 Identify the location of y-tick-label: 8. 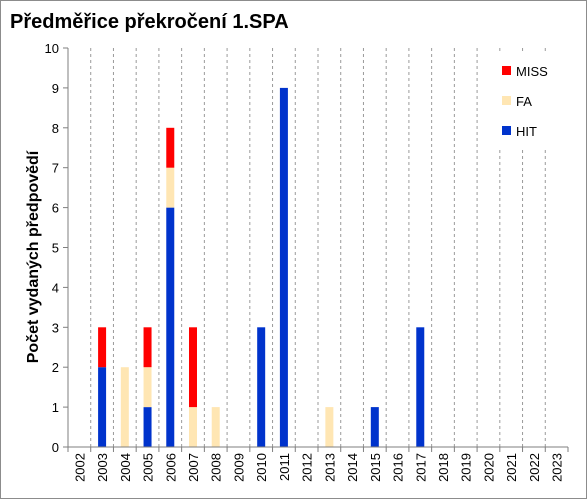
(55, 128).